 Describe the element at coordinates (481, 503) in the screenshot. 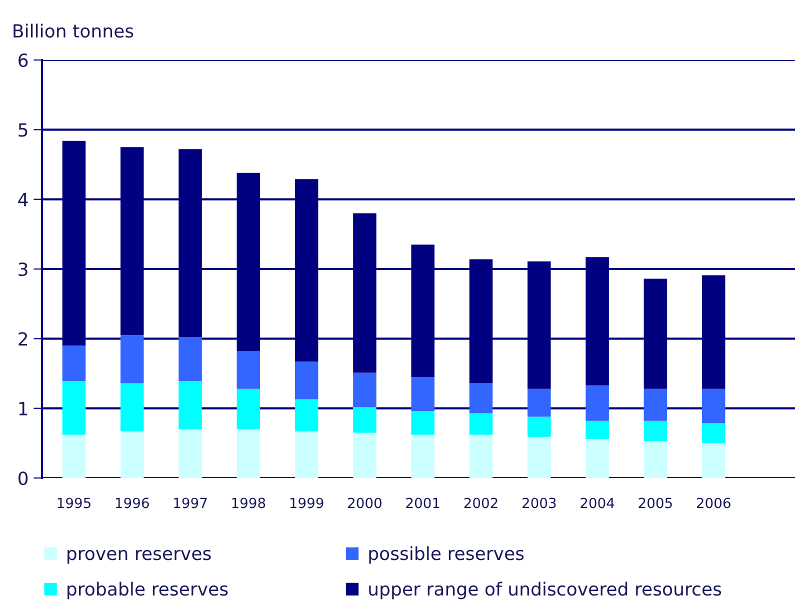

I see `x-tick-label: 2002` at that location.